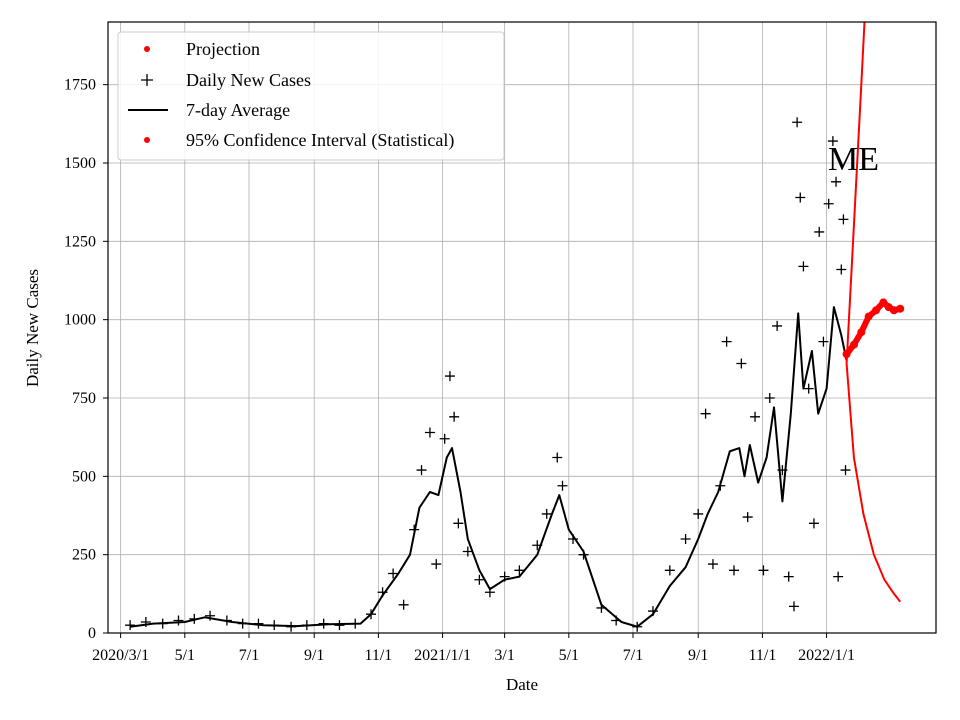 The width and height of the screenshot is (960, 720). I want to click on y-axis-title: Daily New Cases, so click(32, 328).